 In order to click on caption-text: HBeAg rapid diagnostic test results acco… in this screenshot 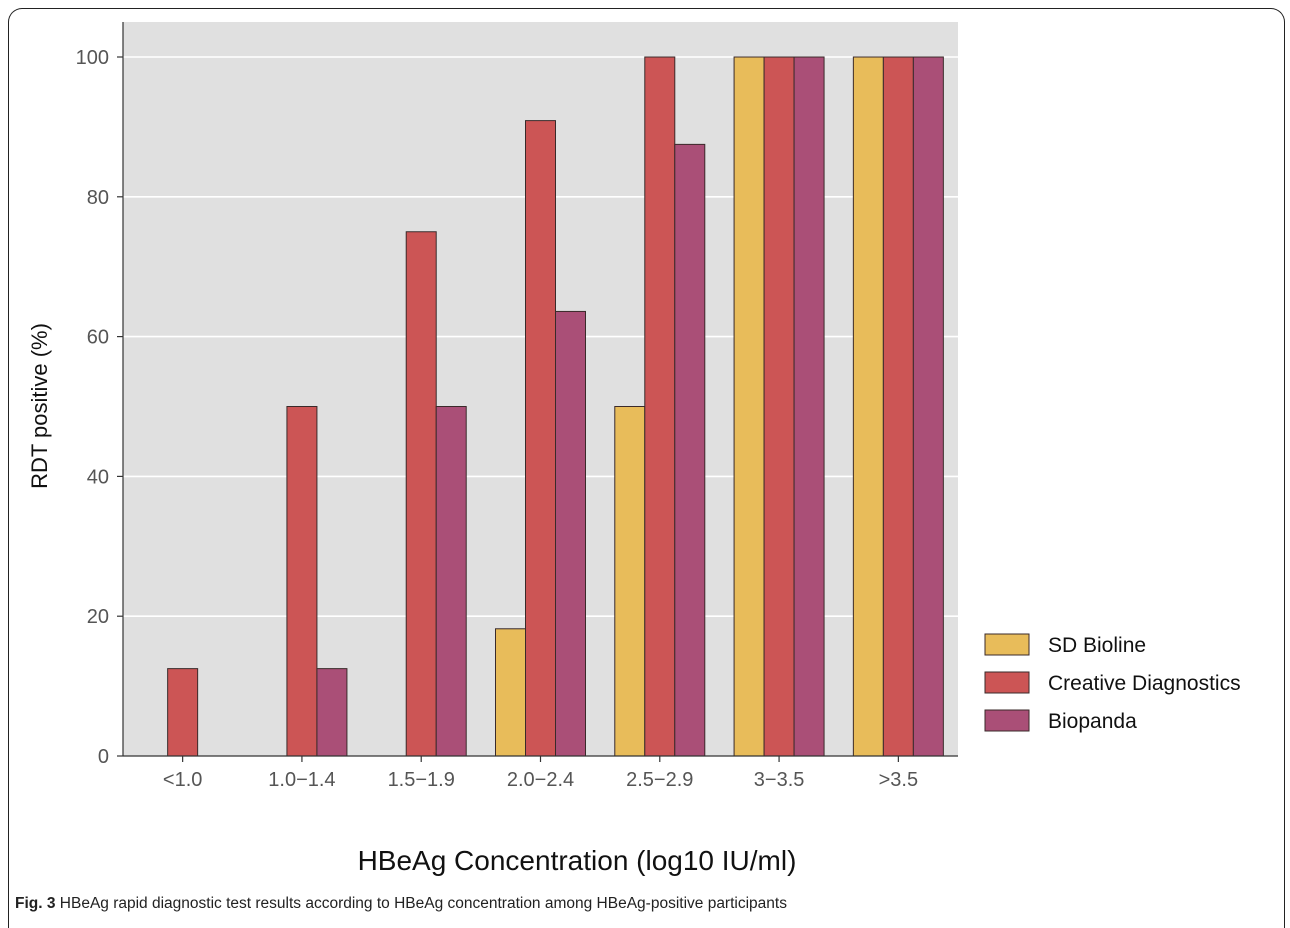, I will do `click(421, 903)`.